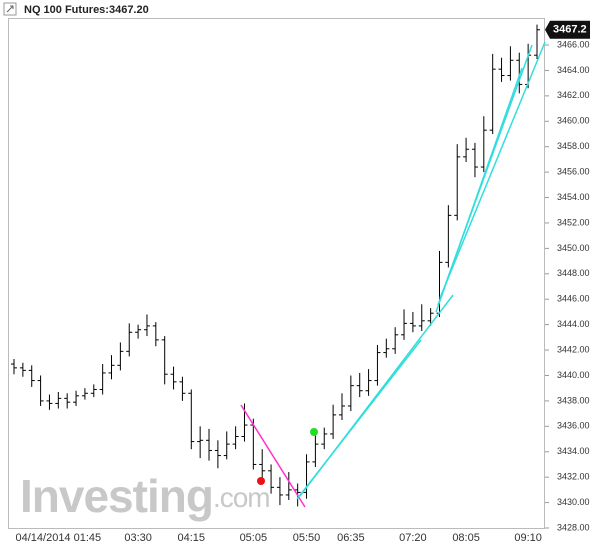 The width and height of the screenshot is (592, 554). I want to click on y-tick-label: 3430.00, so click(573, 502).